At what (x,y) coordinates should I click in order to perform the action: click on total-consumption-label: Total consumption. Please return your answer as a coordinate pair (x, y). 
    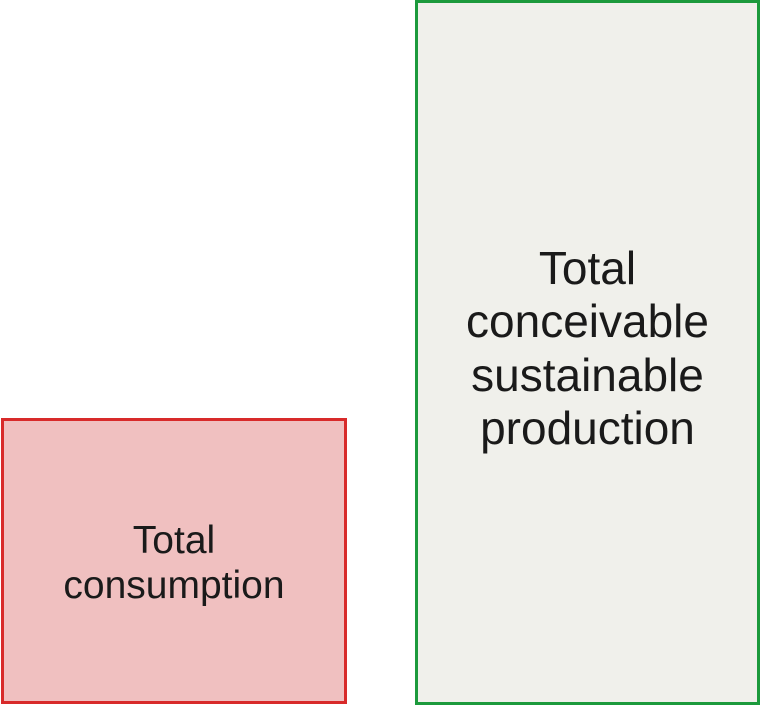
    Looking at the image, I should click on (173, 563).